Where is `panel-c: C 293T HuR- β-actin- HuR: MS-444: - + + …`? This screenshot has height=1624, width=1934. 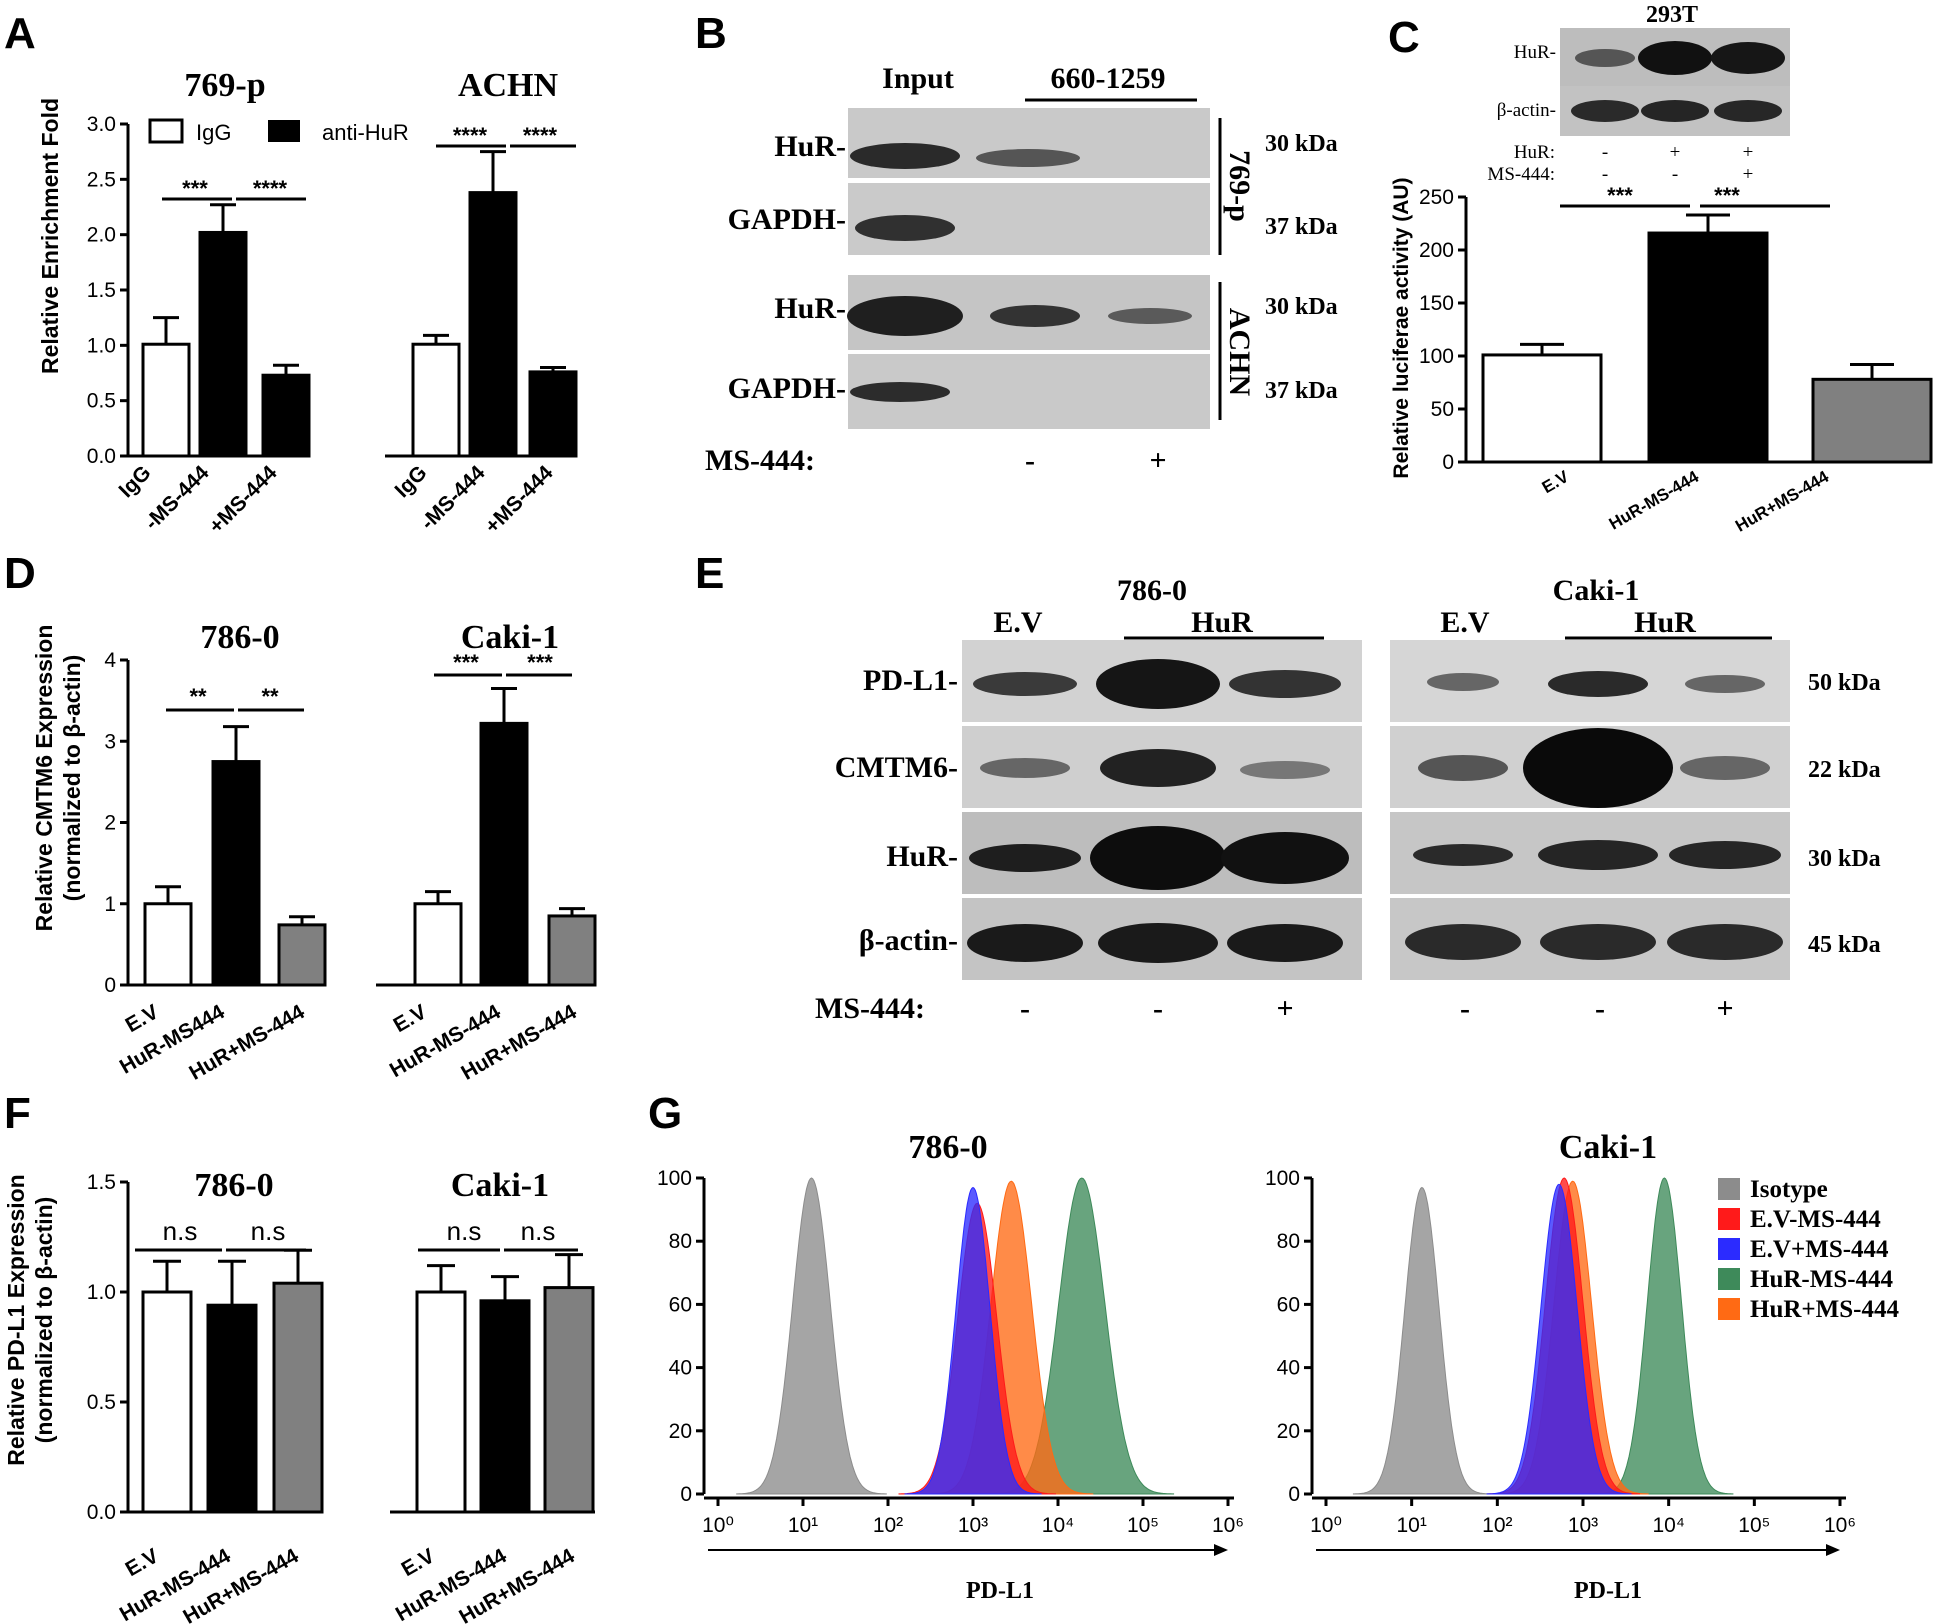
panel-c: C 293T HuR- β-actin- HuR: MS-444: - + + … is located at coordinates (1660, 269).